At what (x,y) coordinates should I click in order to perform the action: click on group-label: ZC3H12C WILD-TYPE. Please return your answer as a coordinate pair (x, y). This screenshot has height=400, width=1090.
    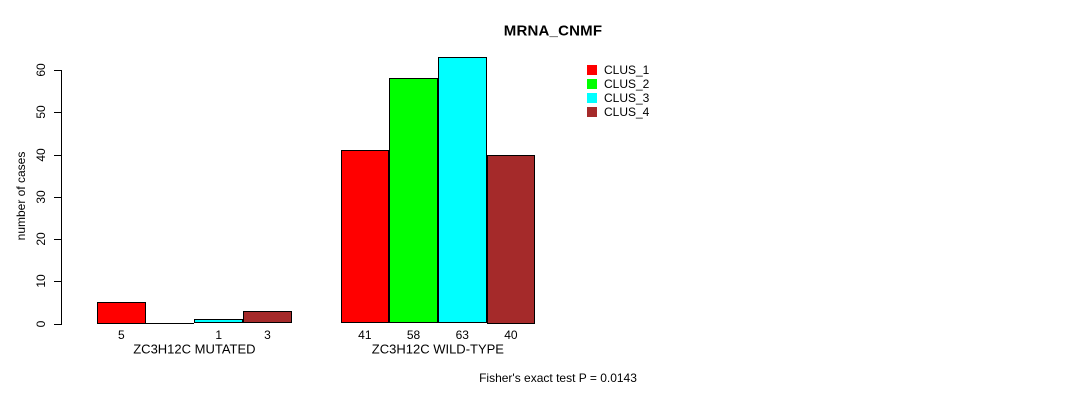
    Looking at the image, I should click on (437, 349).